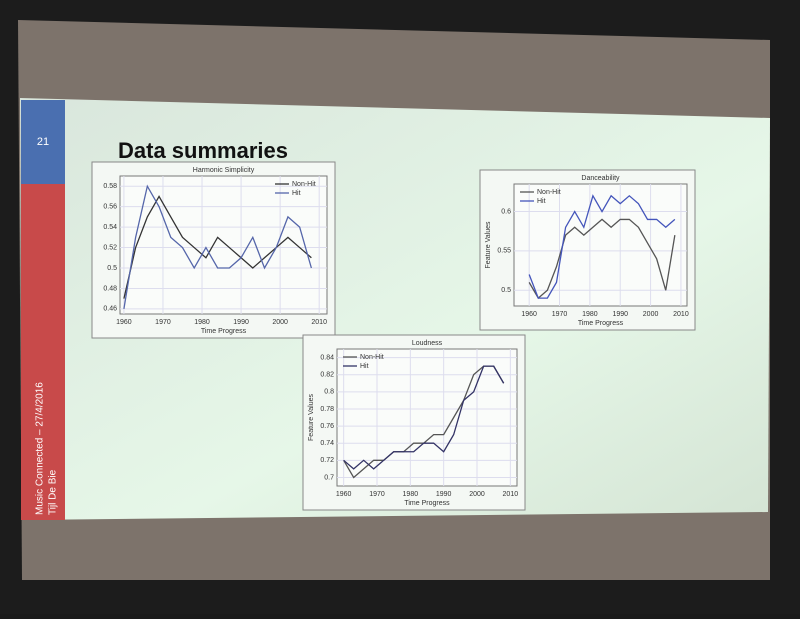  Describe the element at coordinates (327, 426) in the screenshot. I see `y-tick-label: 0.76` at that location.